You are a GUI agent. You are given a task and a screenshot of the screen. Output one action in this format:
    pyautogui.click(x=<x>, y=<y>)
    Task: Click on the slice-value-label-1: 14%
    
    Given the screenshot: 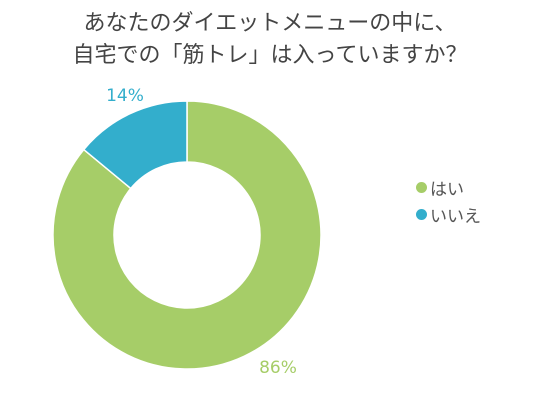 What is the action you would take?
    pyautogui.click(x=125, y=96)
    